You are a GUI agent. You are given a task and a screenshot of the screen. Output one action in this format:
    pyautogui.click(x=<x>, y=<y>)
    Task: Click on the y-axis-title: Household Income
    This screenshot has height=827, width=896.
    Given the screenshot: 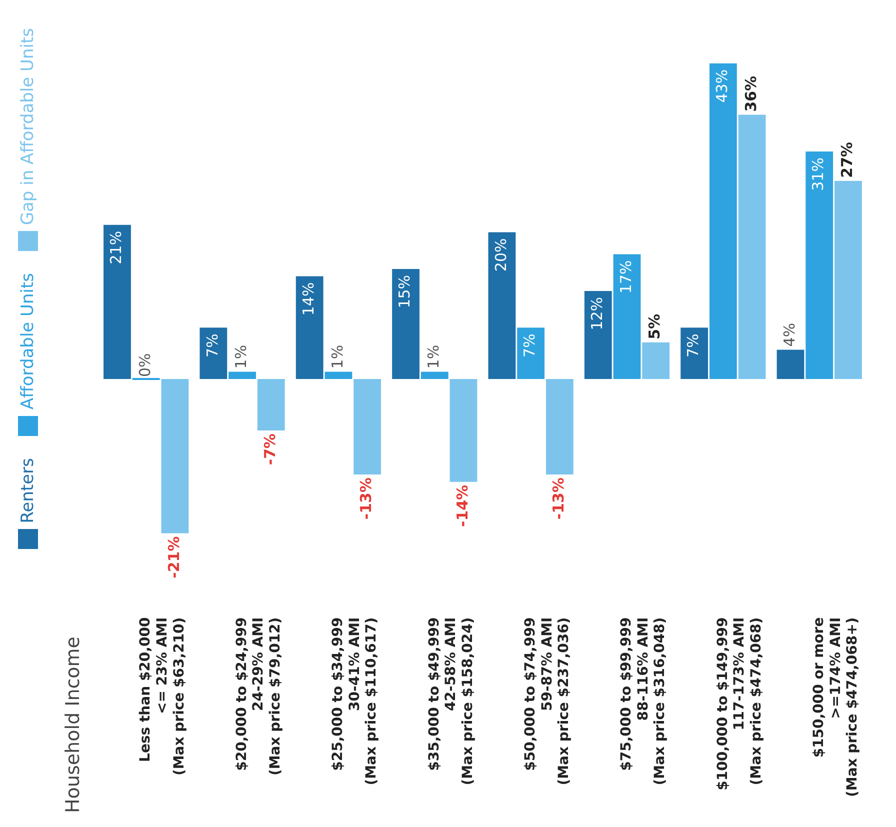 What is the action you would take?
    pyautogui.click(x=73, y=724)
    